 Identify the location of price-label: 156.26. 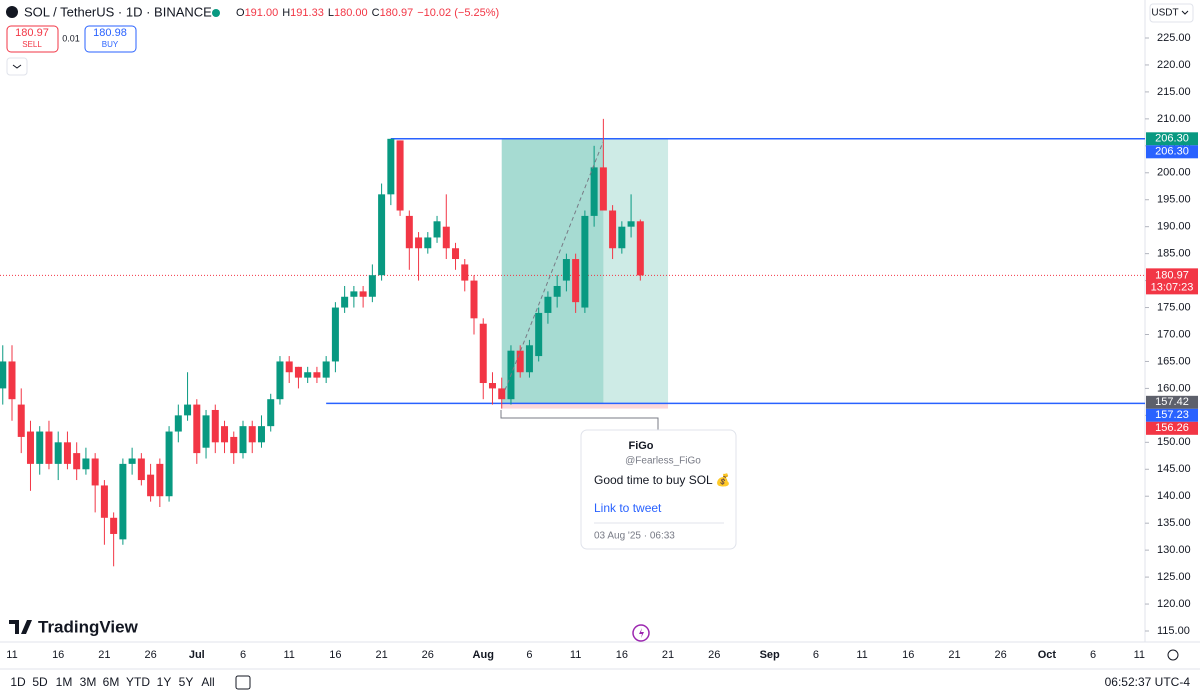
(1172, 428).